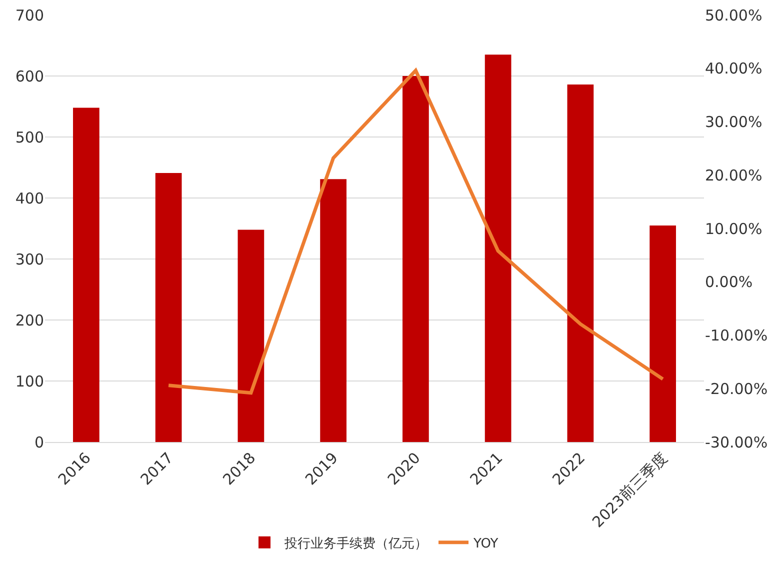 The image size is (779, 570). I want to click on legend-label: 投行业务手续费（亿元）, so click(356, 544).